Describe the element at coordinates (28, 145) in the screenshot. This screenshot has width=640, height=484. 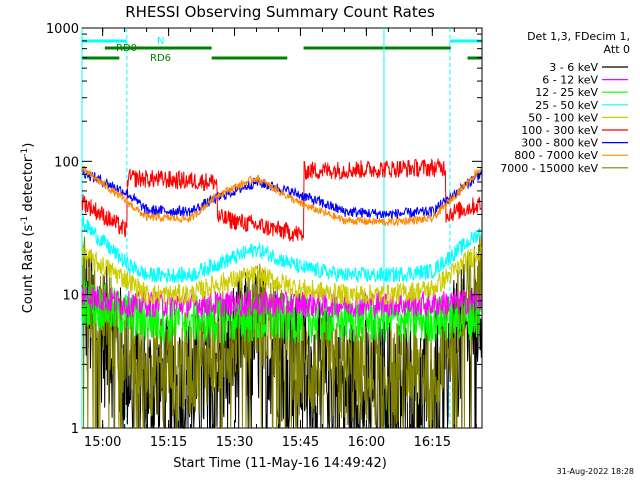
I see `y-axis-label-part3: )` at that location.